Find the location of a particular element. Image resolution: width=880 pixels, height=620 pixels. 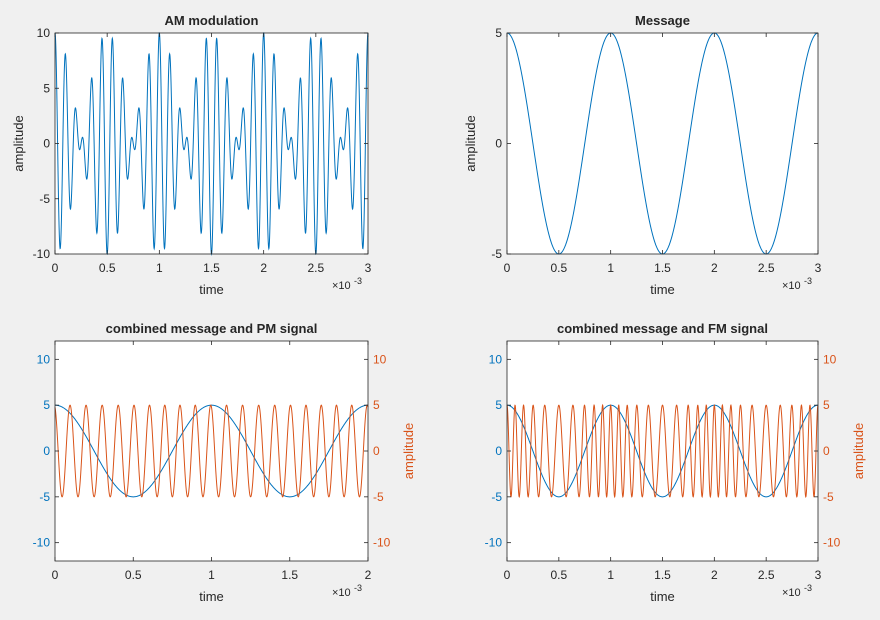

pm-ytick-label-right: 5 is located at coordinates (376, 405).